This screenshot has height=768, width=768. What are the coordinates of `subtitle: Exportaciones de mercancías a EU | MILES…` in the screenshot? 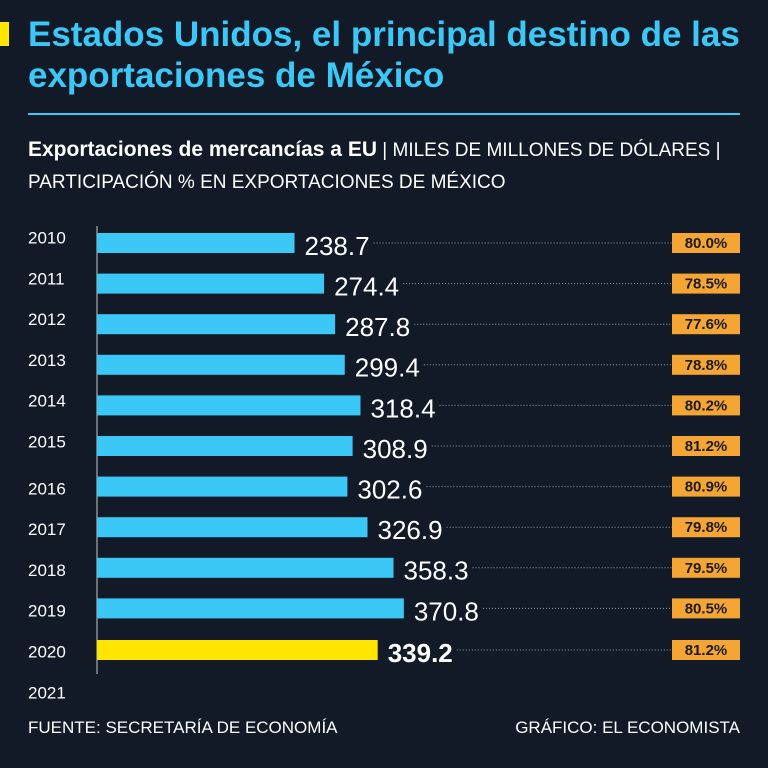 It's located at (383, 166).